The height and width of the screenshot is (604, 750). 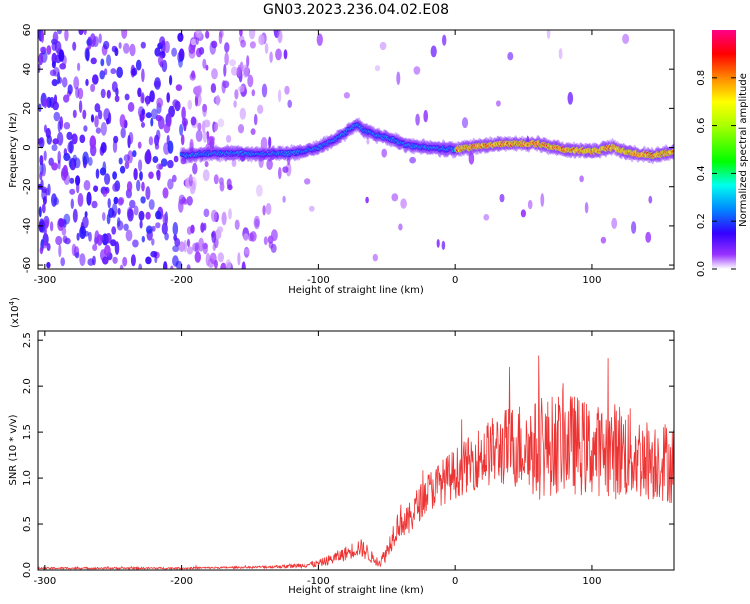 I want to click on snr-x-axis-label: Height of straight line (km), so click(x=356, y=590).